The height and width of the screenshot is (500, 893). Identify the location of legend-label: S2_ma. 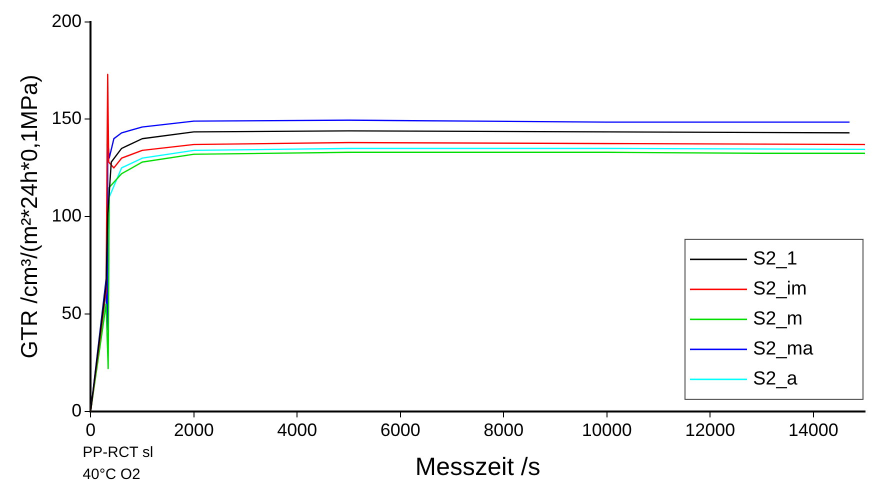
(783, 349).